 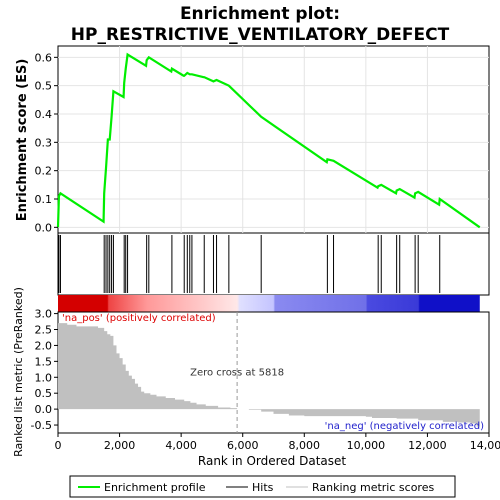 What do you see at coordinates (181, 445) in the screenshot?
I see `x-tick-label: 4,000` at bounding box center [181, 445].